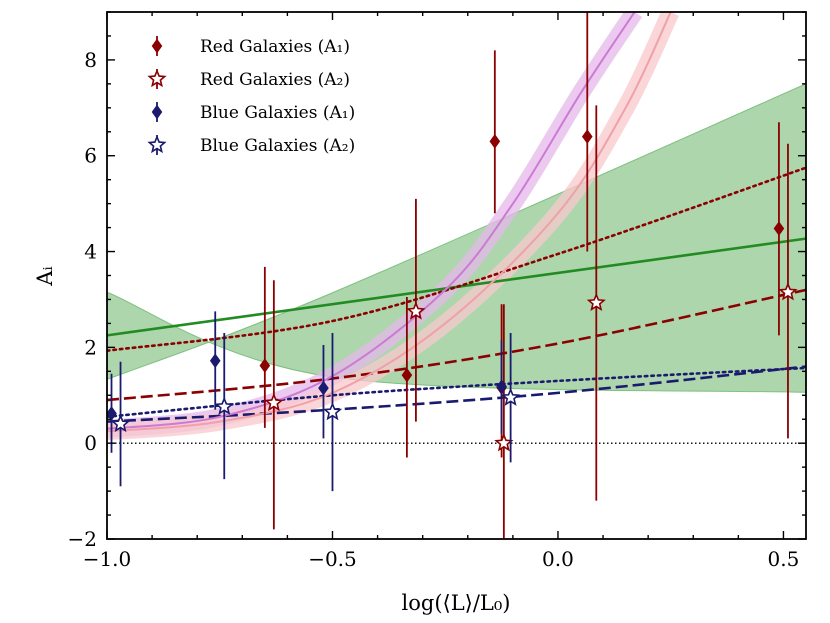  Describe the element at coordinates (45, 276) in the screenshot. I see `y-axis-label: Aᵢ` at that location.